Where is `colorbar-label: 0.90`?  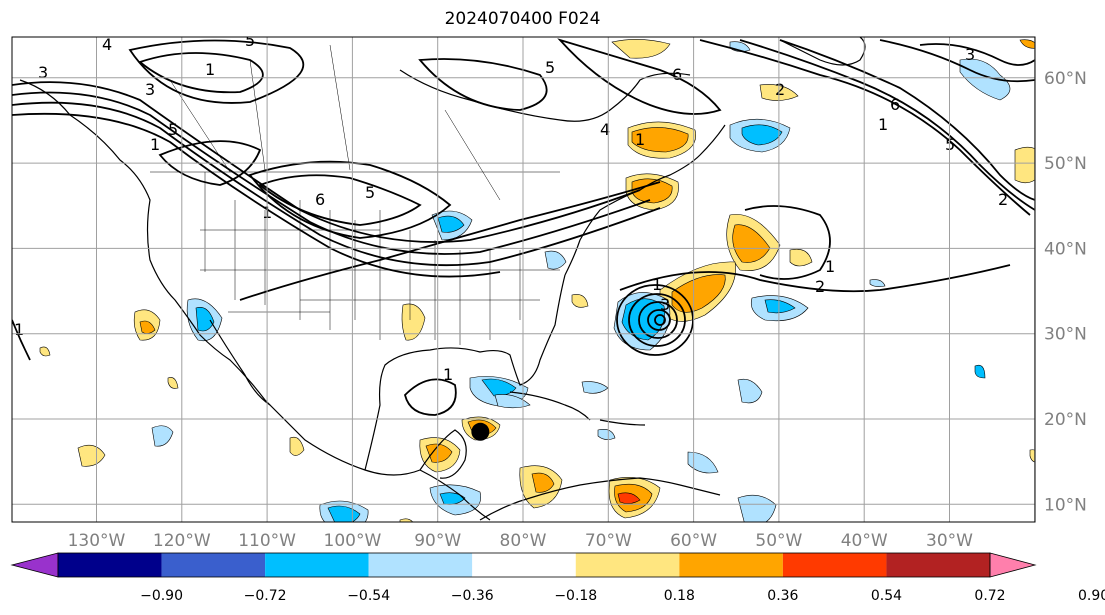 colorbar-label: 0.90 is located at coordinates (1091, 596).